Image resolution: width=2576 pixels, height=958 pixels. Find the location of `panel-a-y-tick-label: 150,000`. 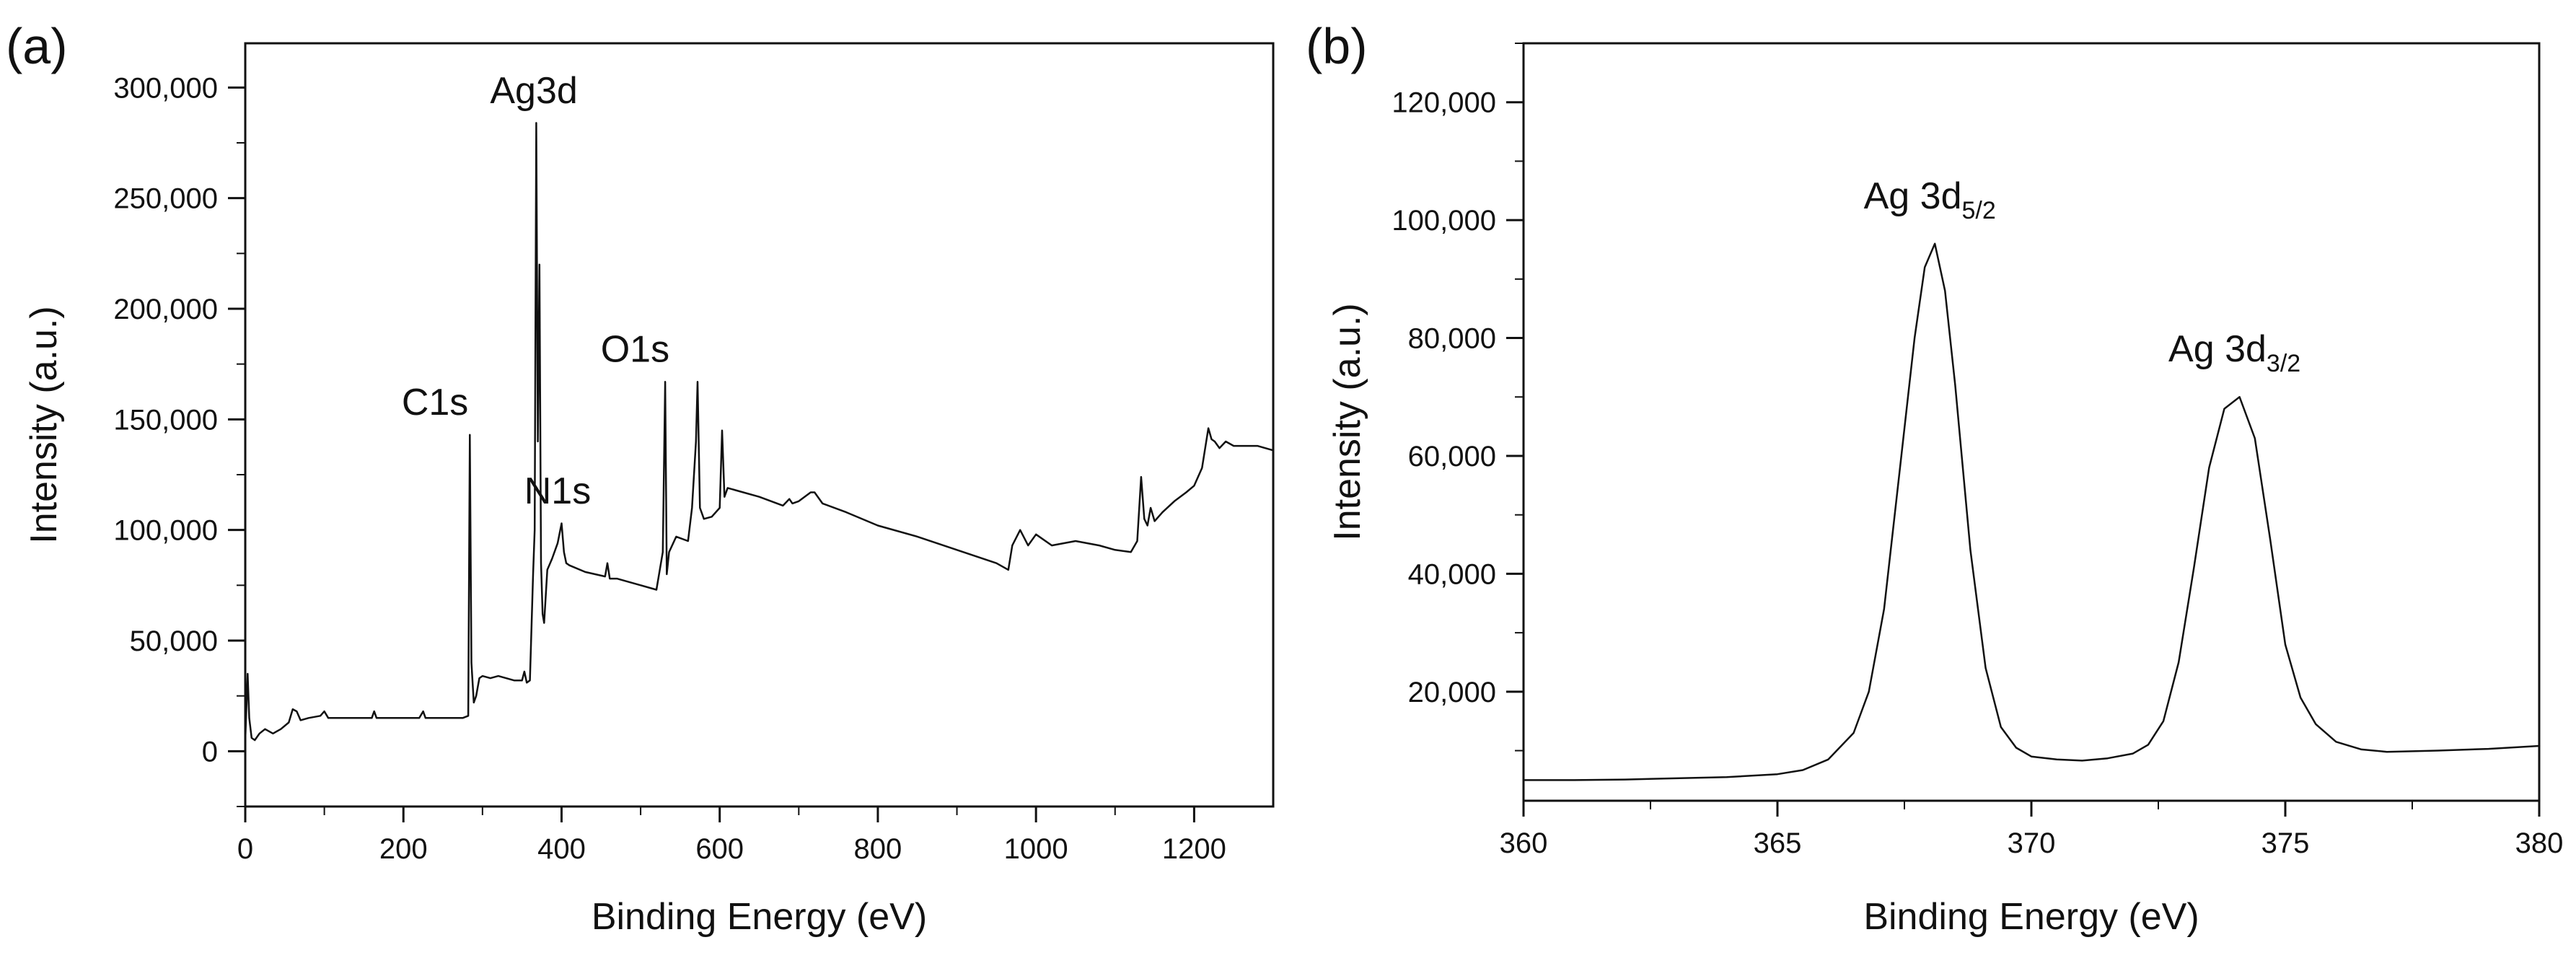

panel-a-y-tick-label: 150,000 is located at coordinates (165, 420).